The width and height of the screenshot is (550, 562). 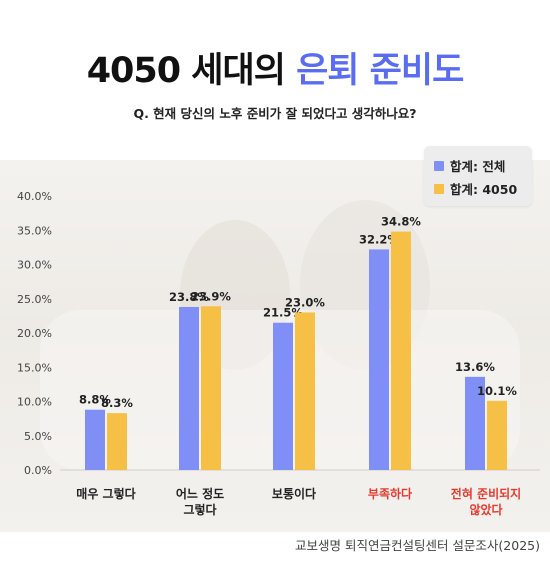 I want to click on data-label: 32.2%, so click(x=379, y=239).